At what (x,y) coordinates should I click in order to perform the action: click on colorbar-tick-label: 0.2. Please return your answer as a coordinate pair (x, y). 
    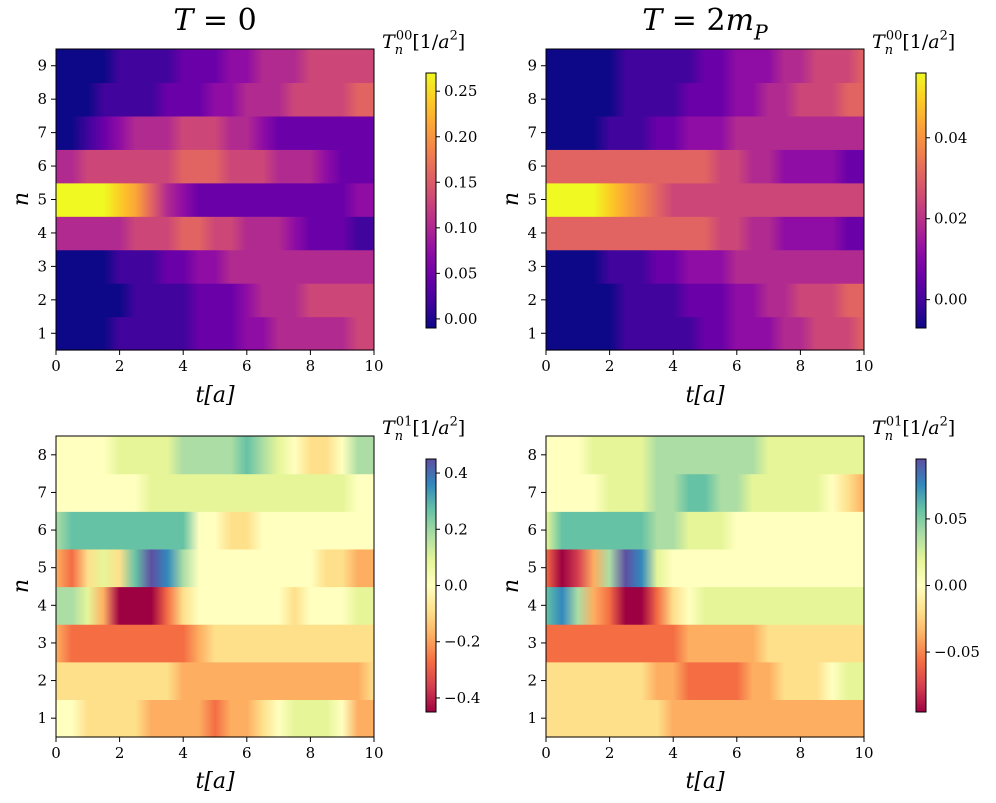
    Looking at the image, I should click on (456, 529).